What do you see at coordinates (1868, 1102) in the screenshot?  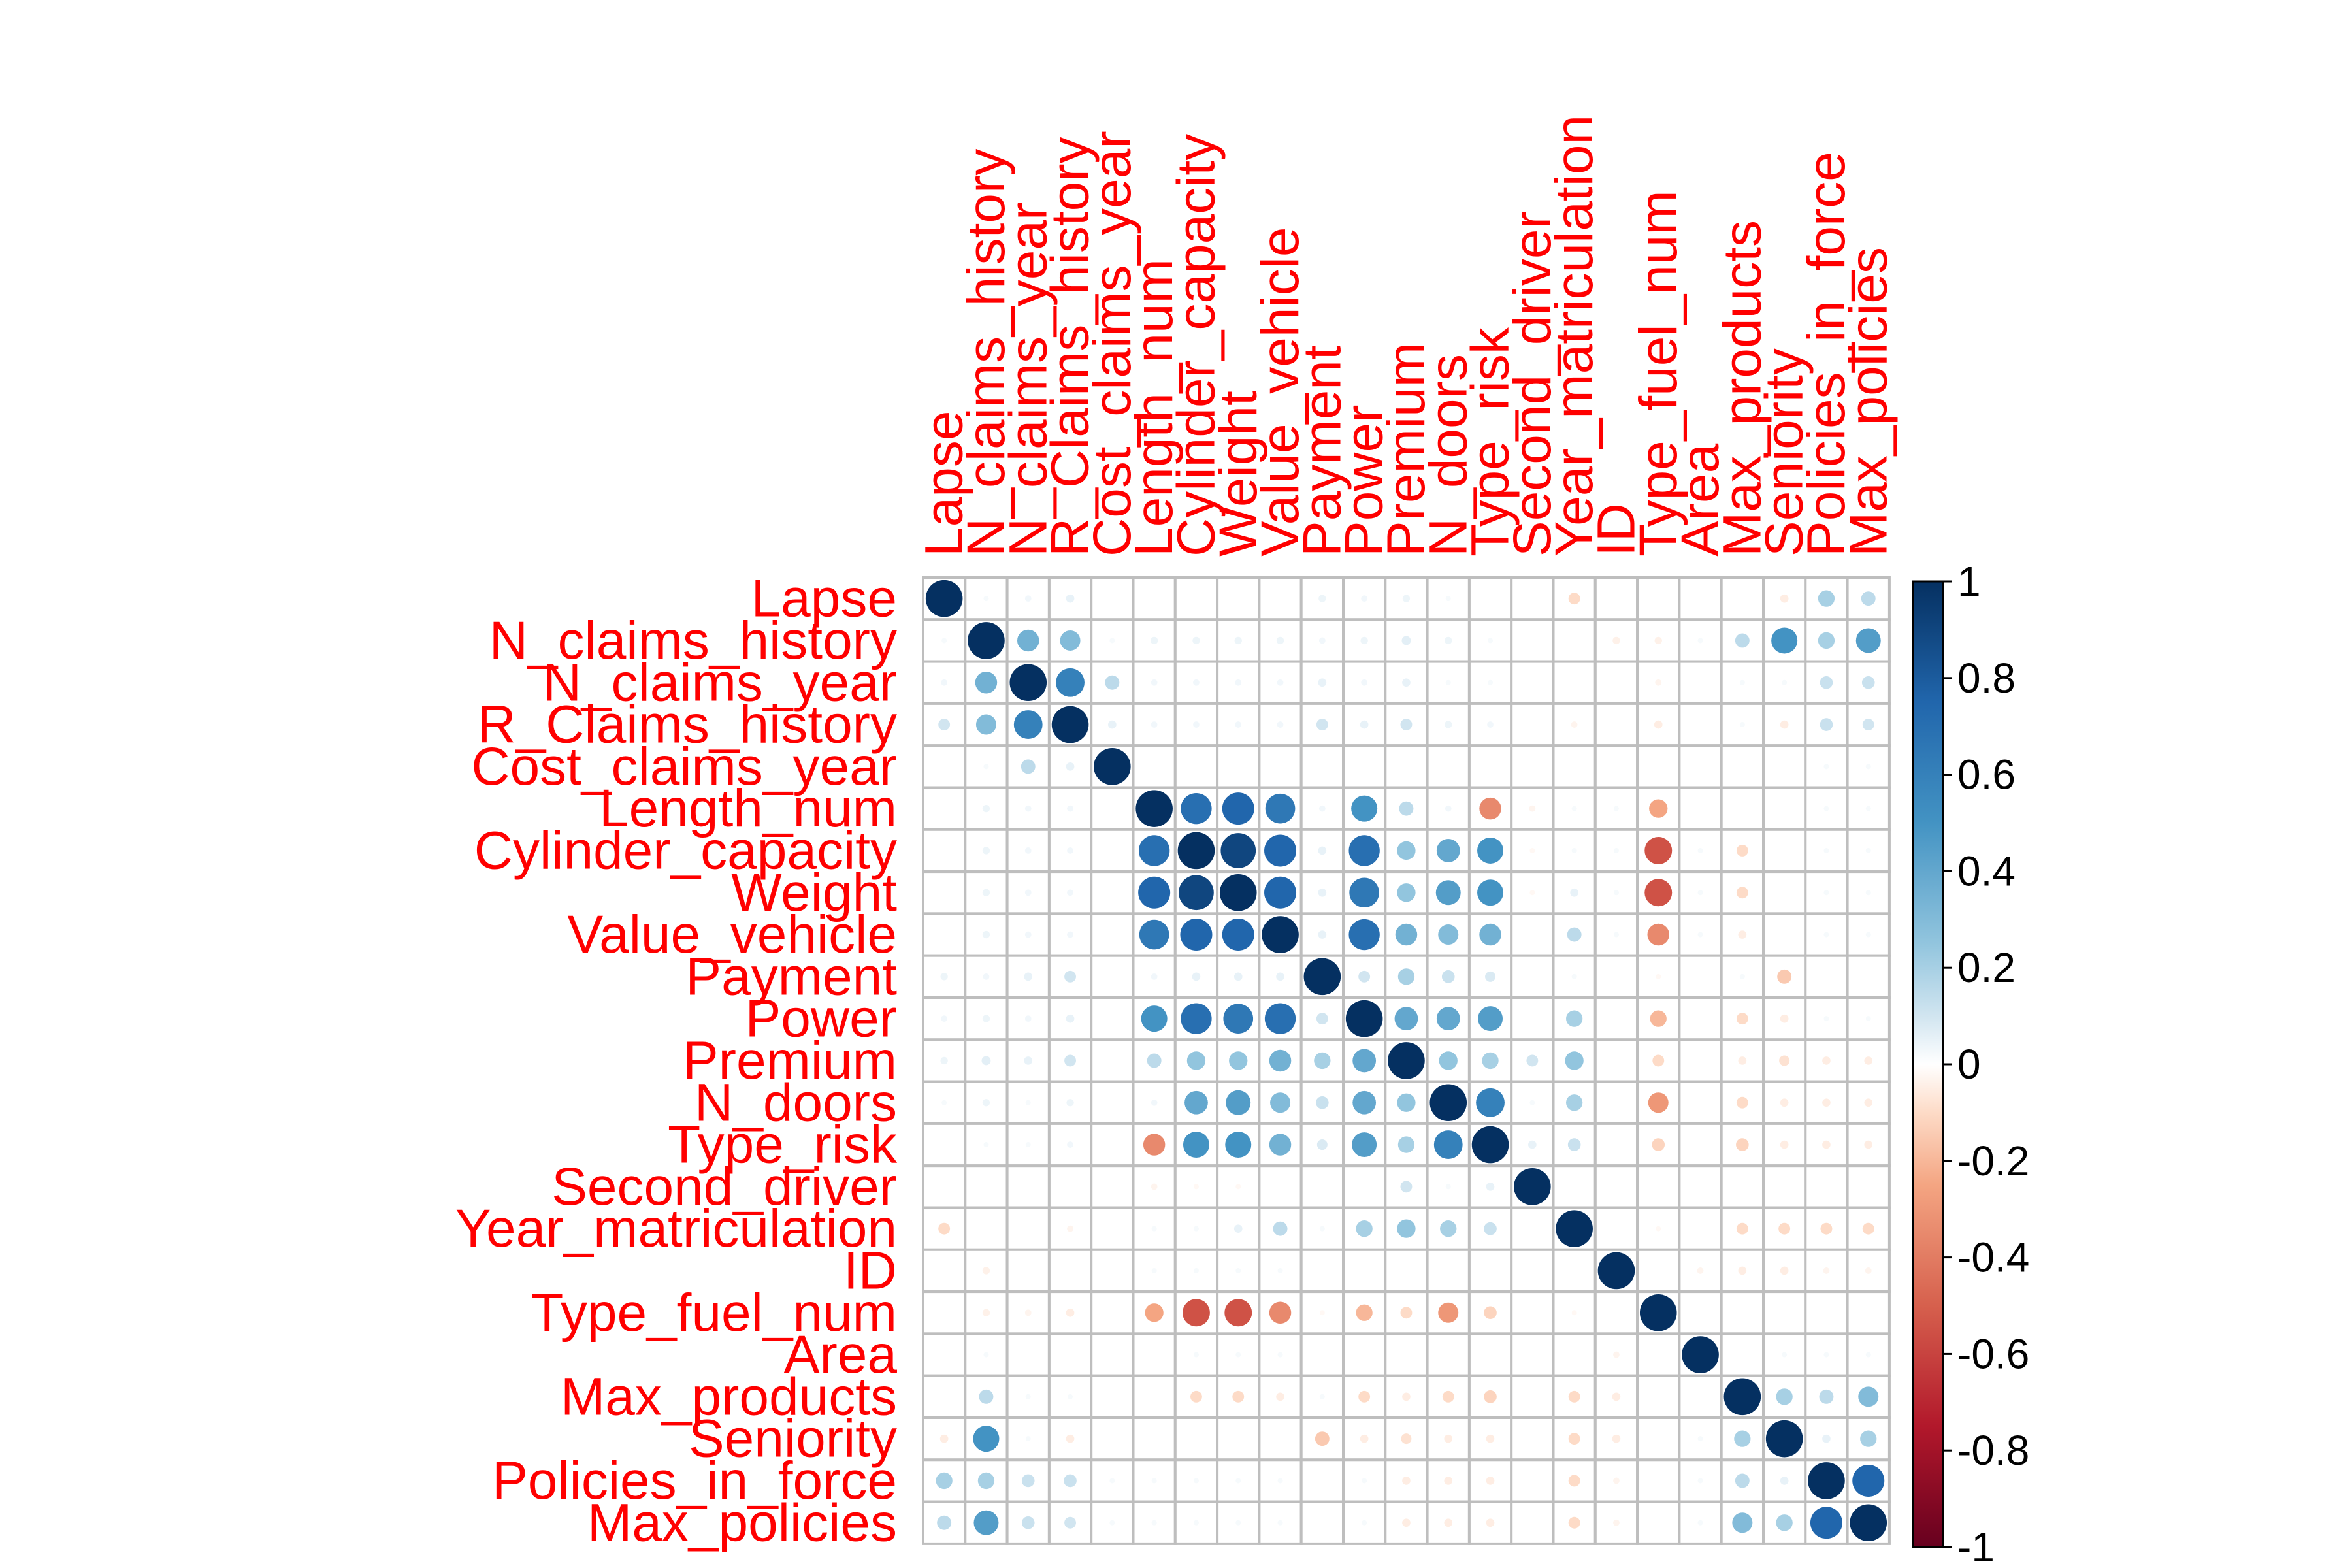 I see `corr-circle-n-doors-max-policies` at bounding box center [1868, 1102].